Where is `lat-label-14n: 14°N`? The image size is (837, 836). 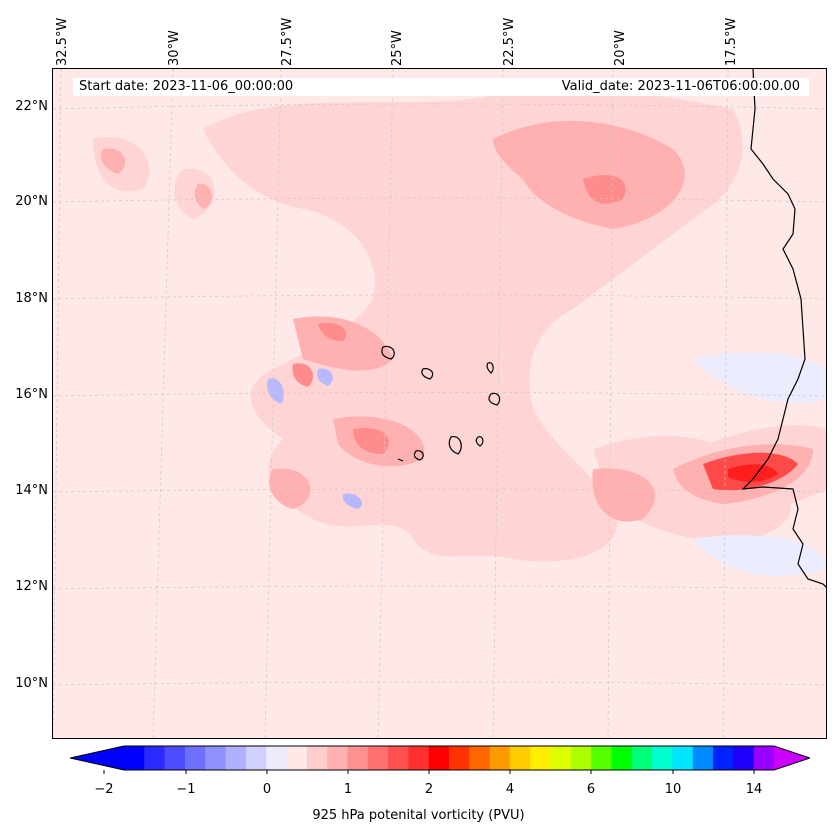 lat-label-14n: 14°N is located at coordinates (31, 490).